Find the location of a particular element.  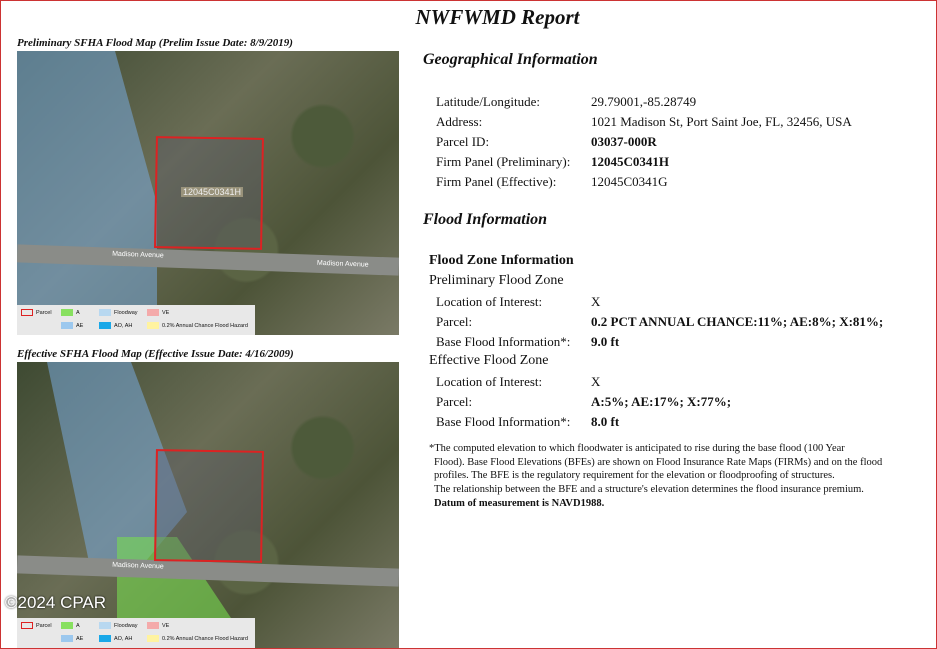

panel-label: 12045C0341H is located at coordinates (212, 192).